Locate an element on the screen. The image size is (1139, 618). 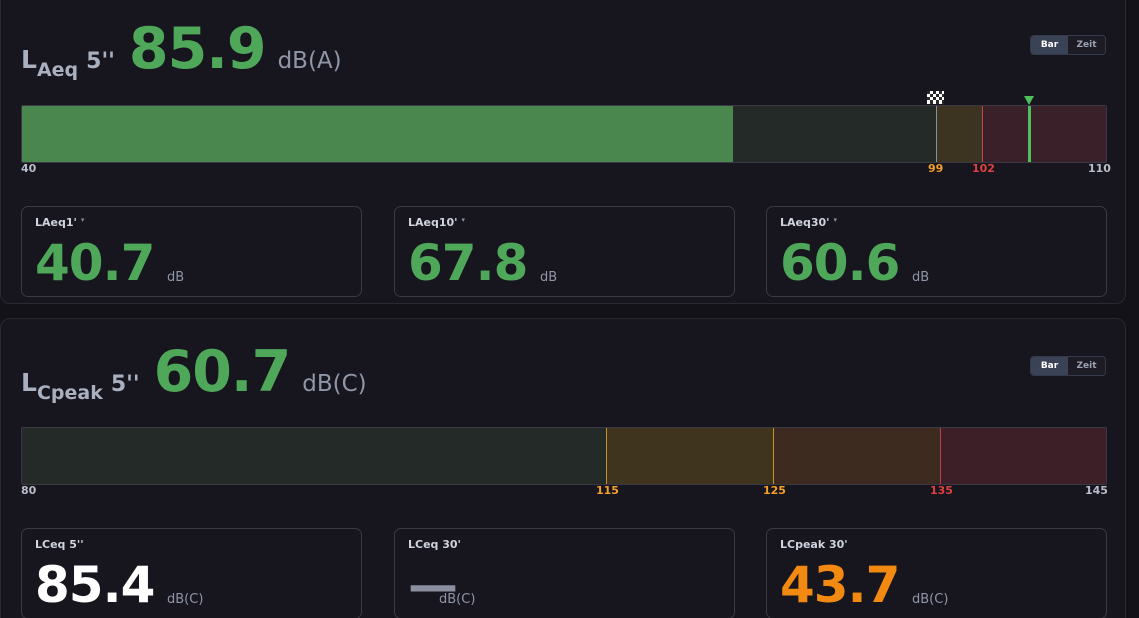
card-label: LAeq30' ▾ is located at coordinates (809, 222).